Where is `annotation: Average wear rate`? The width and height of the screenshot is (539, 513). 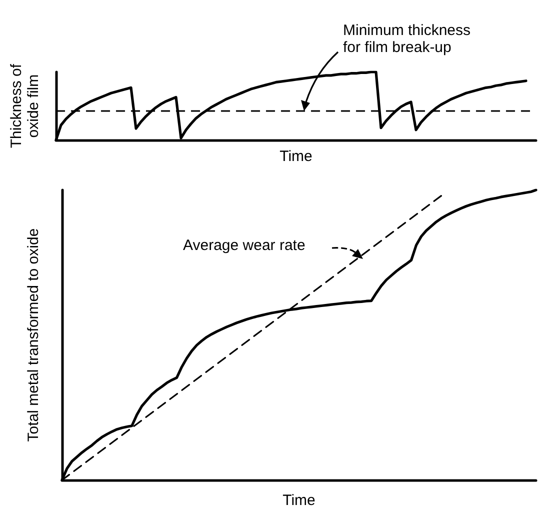 annotation: Average wear rate is located at coordinates (244, 245).